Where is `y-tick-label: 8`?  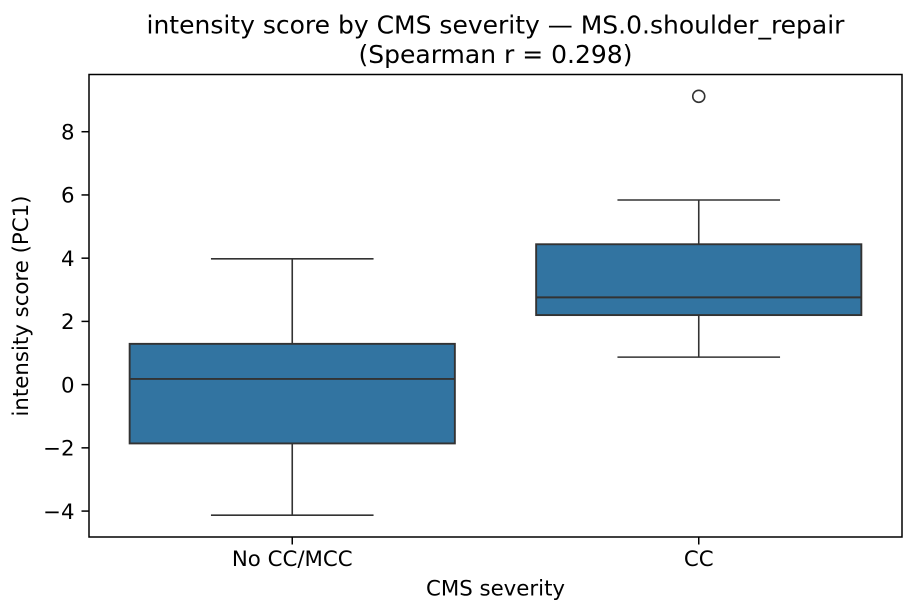
y-tick-label: 8 is located at coordinates (68, 132).